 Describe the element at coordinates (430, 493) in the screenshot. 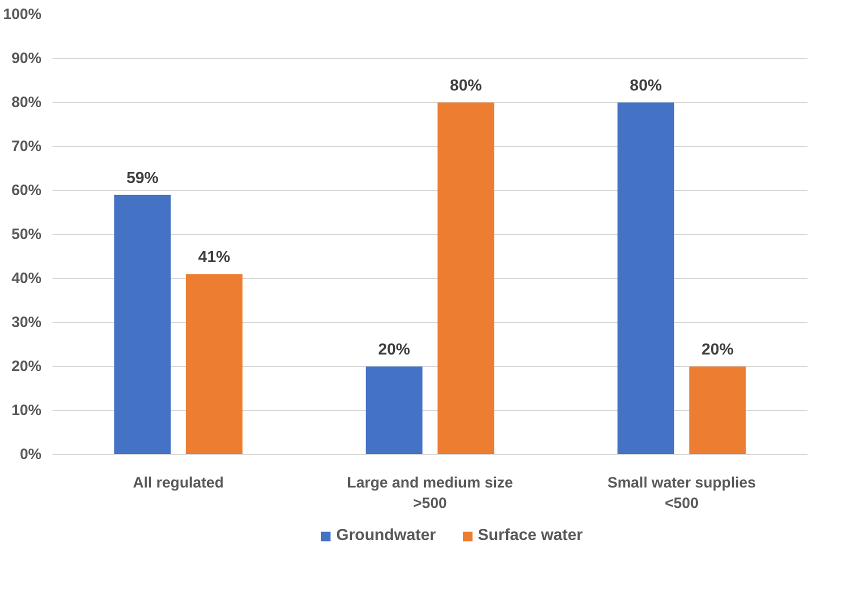

I see `x-tick-label: Large and medium size >500` at that location.